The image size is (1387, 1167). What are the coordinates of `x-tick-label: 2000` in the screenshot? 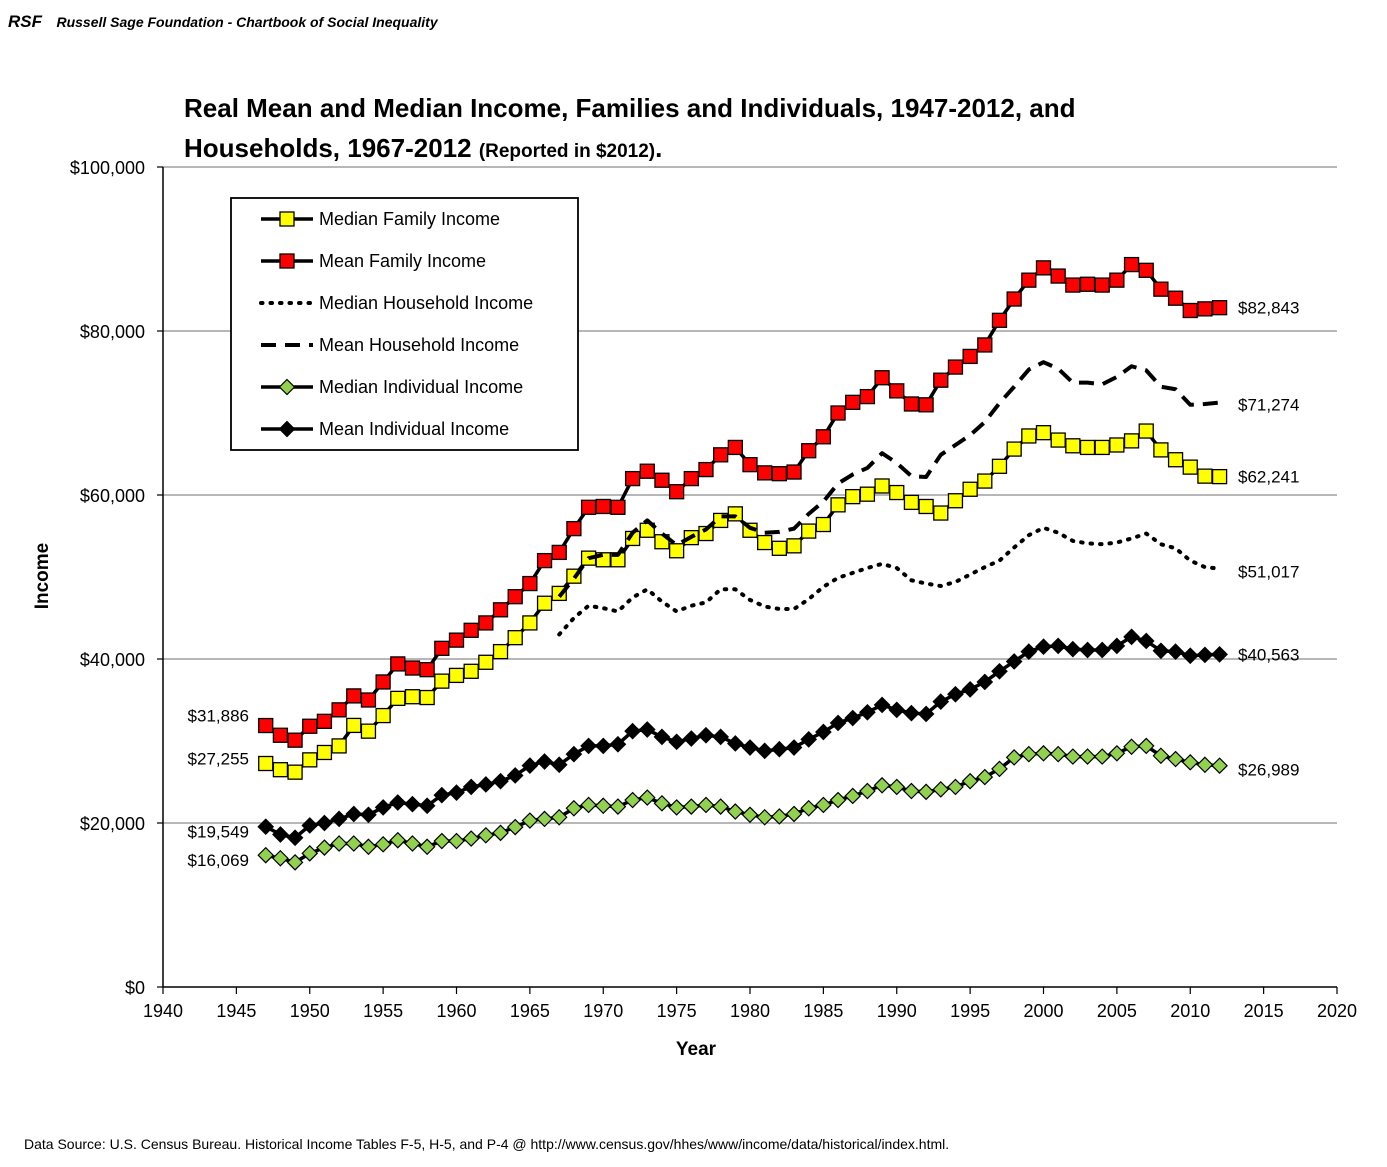 It's located at (1043, 1011).